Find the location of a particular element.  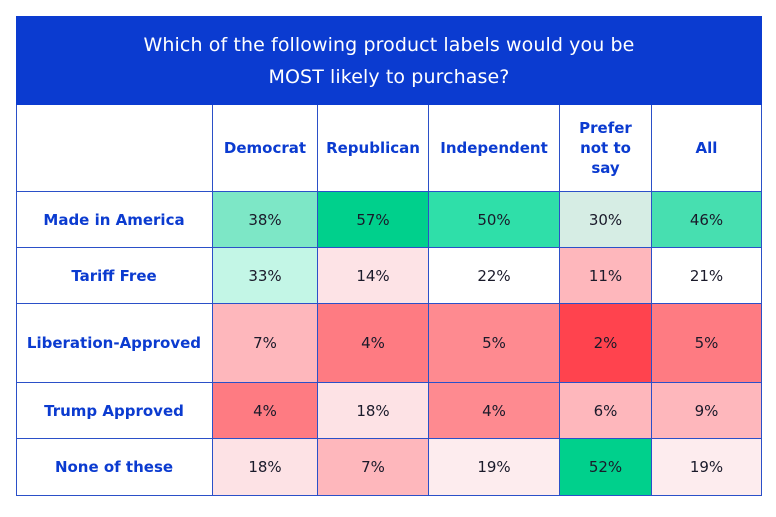

cell-value: 57% is located at coordinates (373, 219).